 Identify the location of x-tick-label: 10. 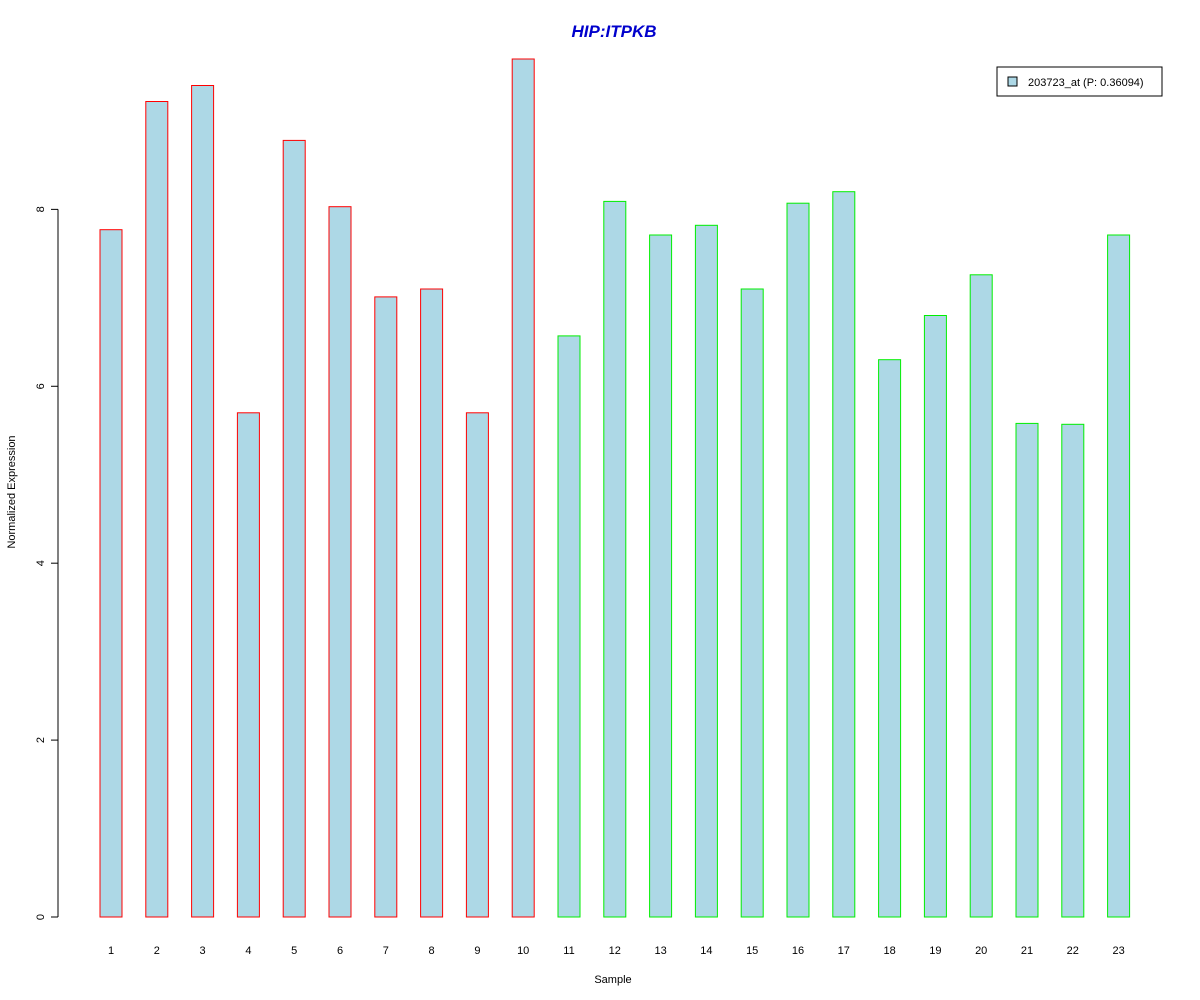
(523, 951).